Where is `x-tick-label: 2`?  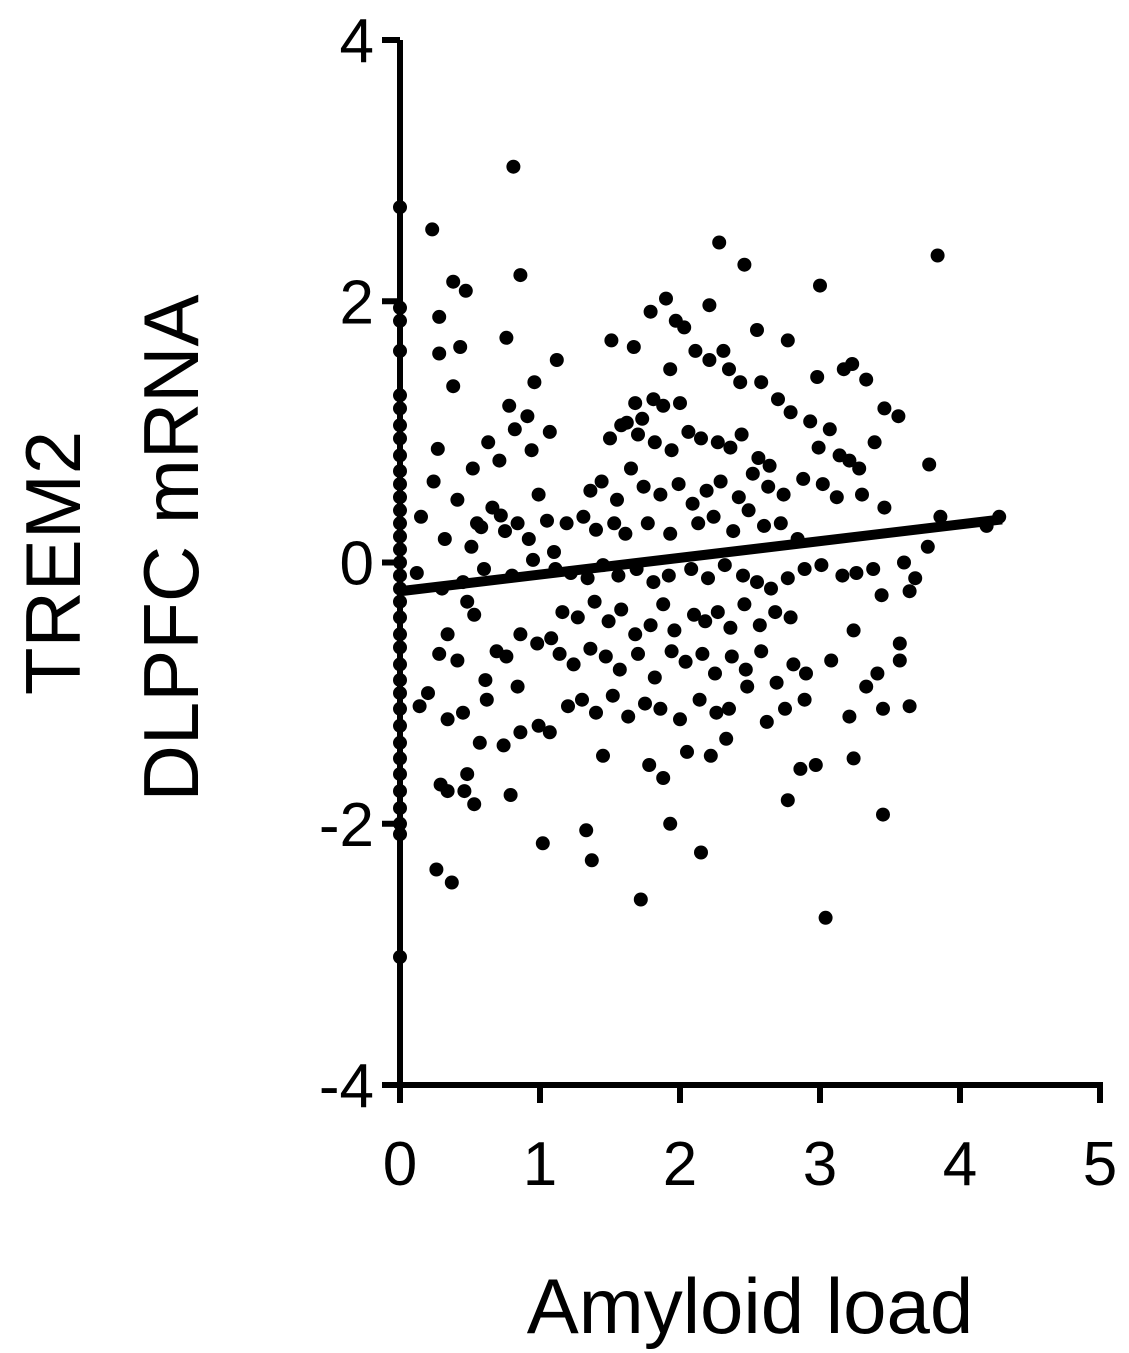
x-tick-label: 2 is located at coordinates (680, 1164).